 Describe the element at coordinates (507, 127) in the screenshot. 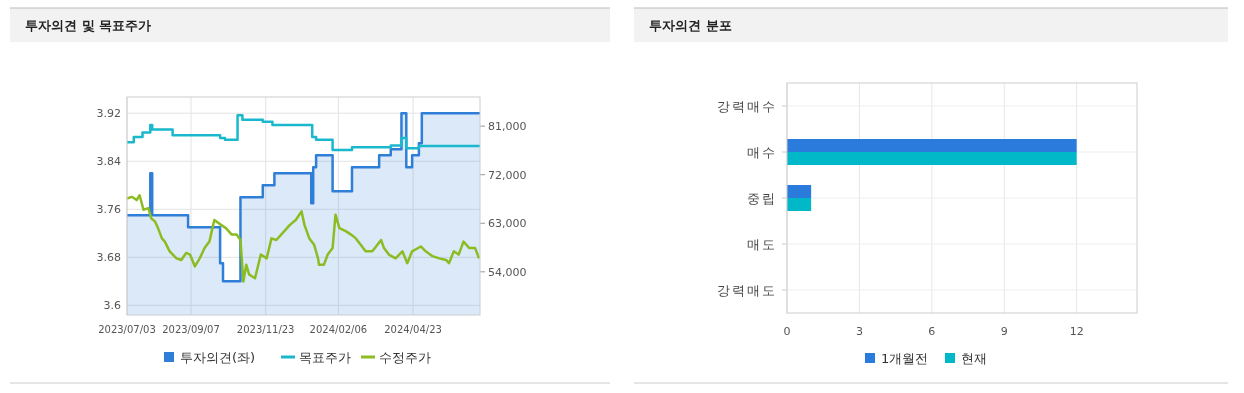

I see `y2-tick-label: 81,000` at that location.